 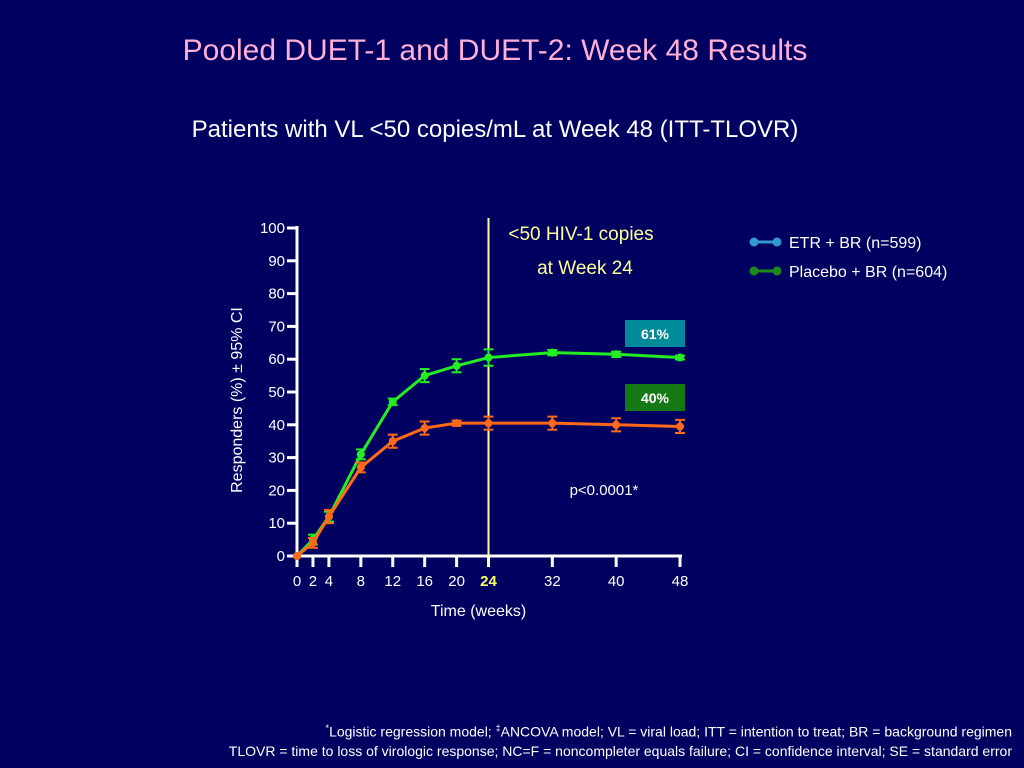 I want to click on y-tick-label: 90, so click(x=276, y=261).